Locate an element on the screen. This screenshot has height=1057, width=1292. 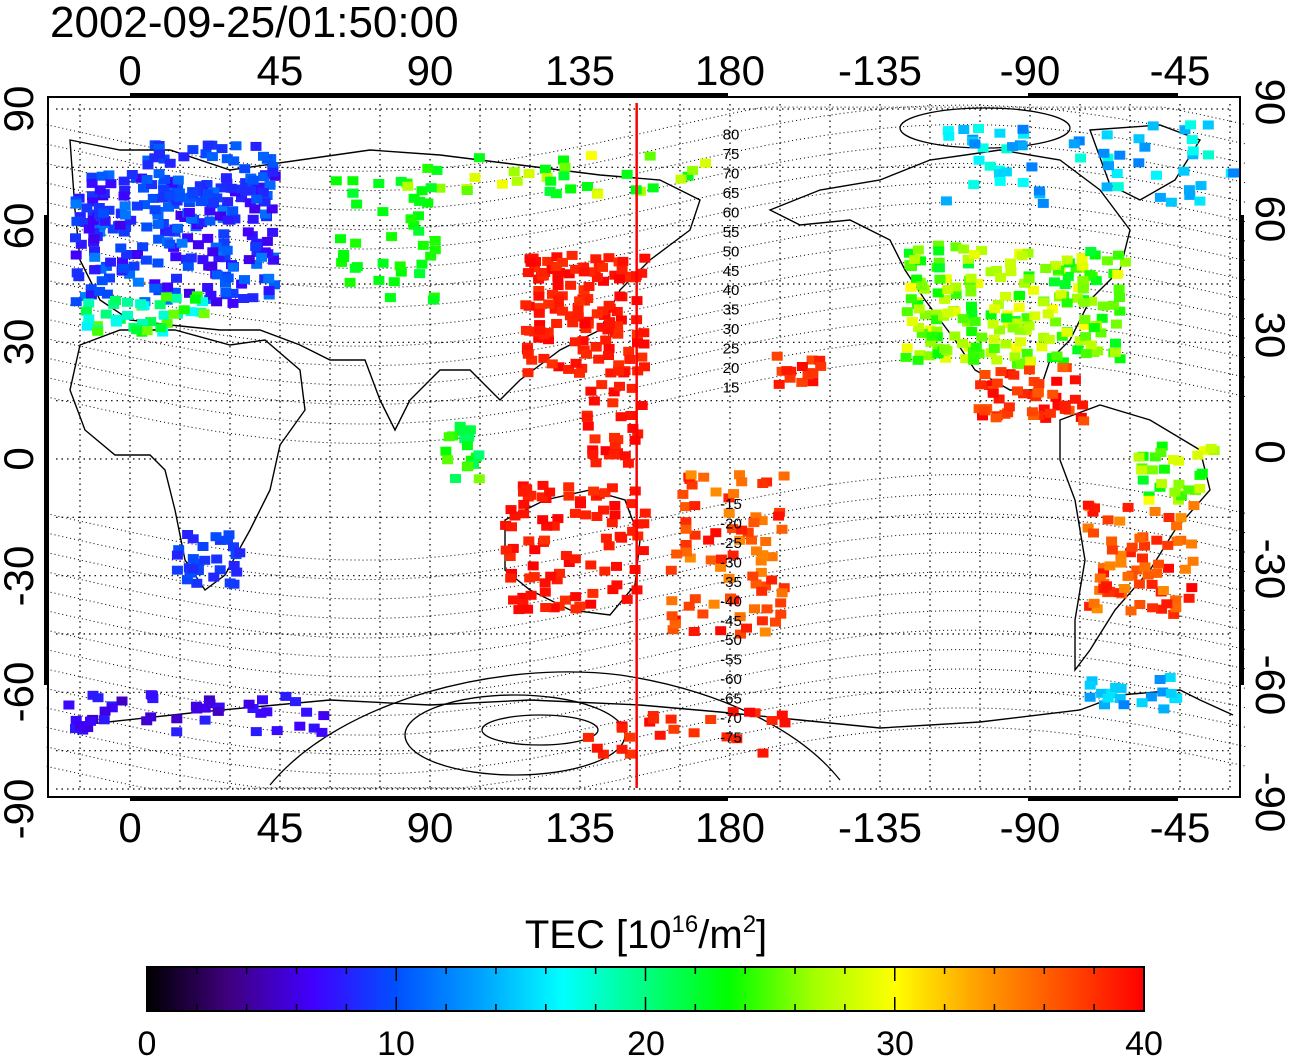
lon-tick-bottom-135: 135 is located at coordinates (580, 827).